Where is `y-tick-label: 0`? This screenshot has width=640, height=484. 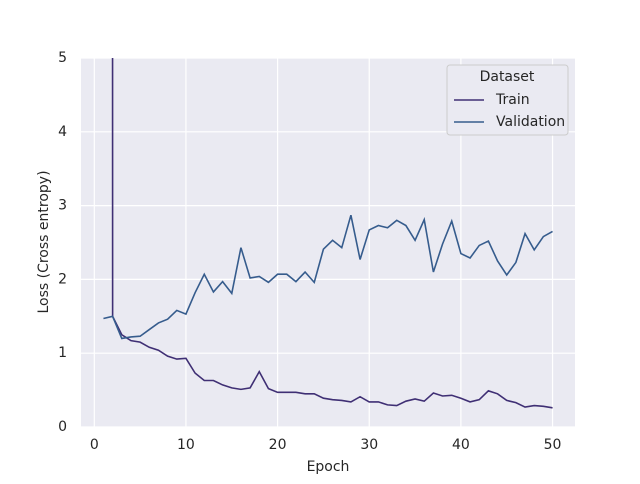 y-tick-label: 0 is located at coordinates (62, 427).